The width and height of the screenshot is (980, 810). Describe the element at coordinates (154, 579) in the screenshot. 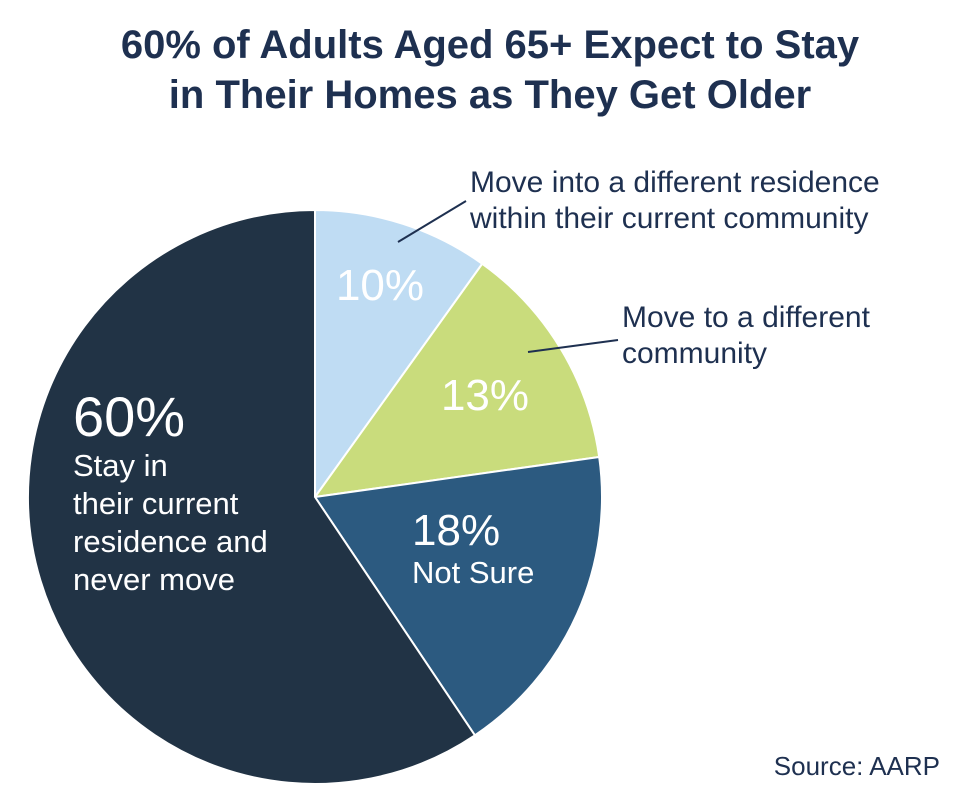

I see `slice-category-label-line: never move` at that location.